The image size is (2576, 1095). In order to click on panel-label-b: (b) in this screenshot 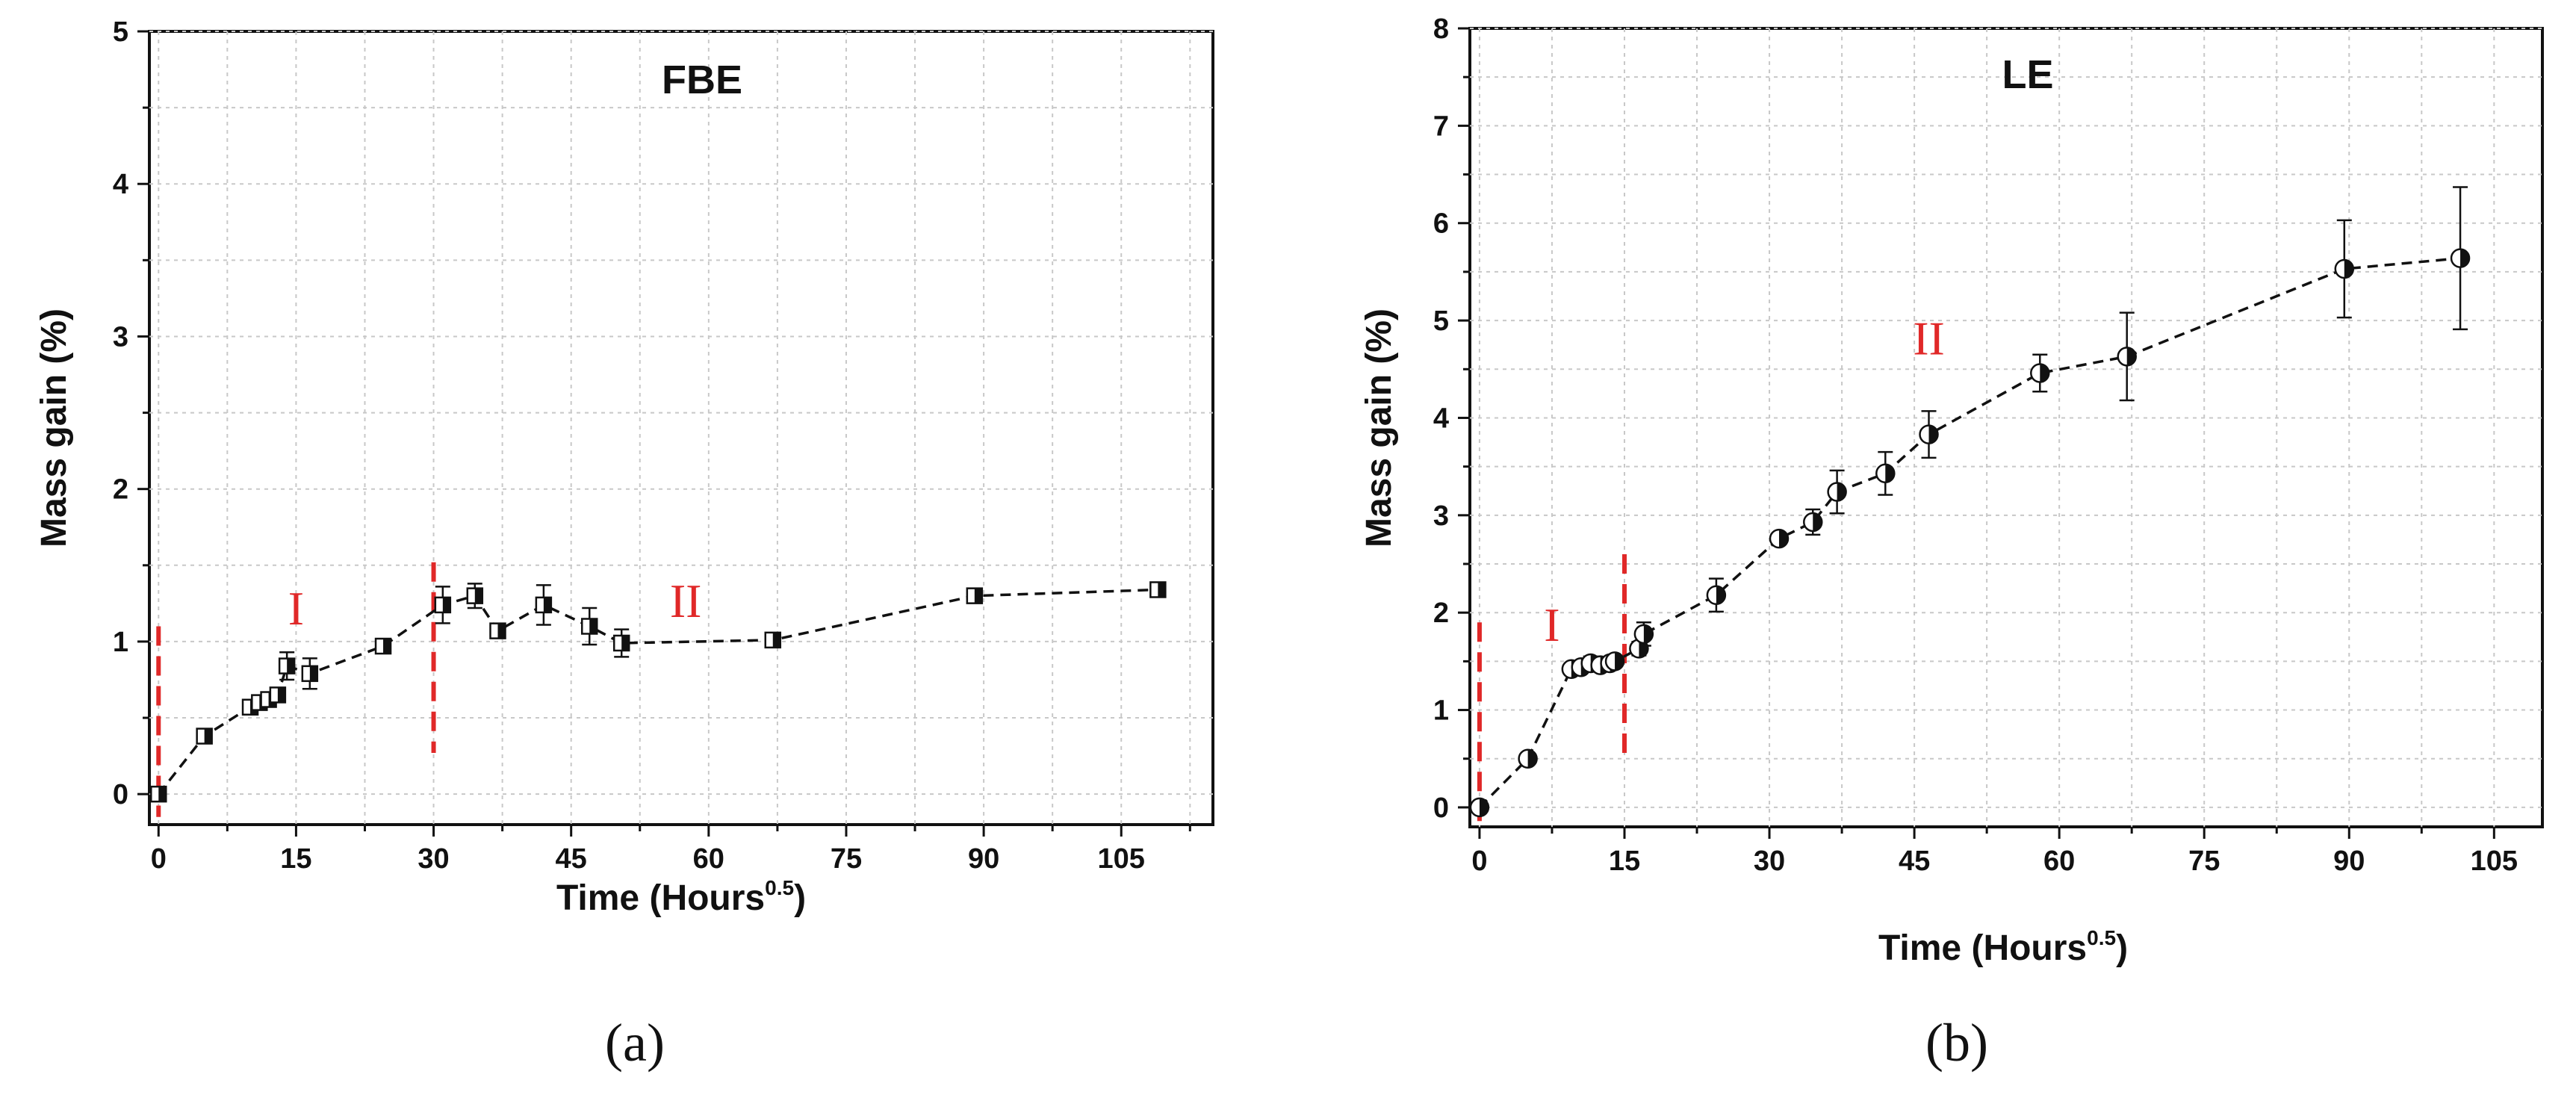, I will do `click(1957, 1043)`.